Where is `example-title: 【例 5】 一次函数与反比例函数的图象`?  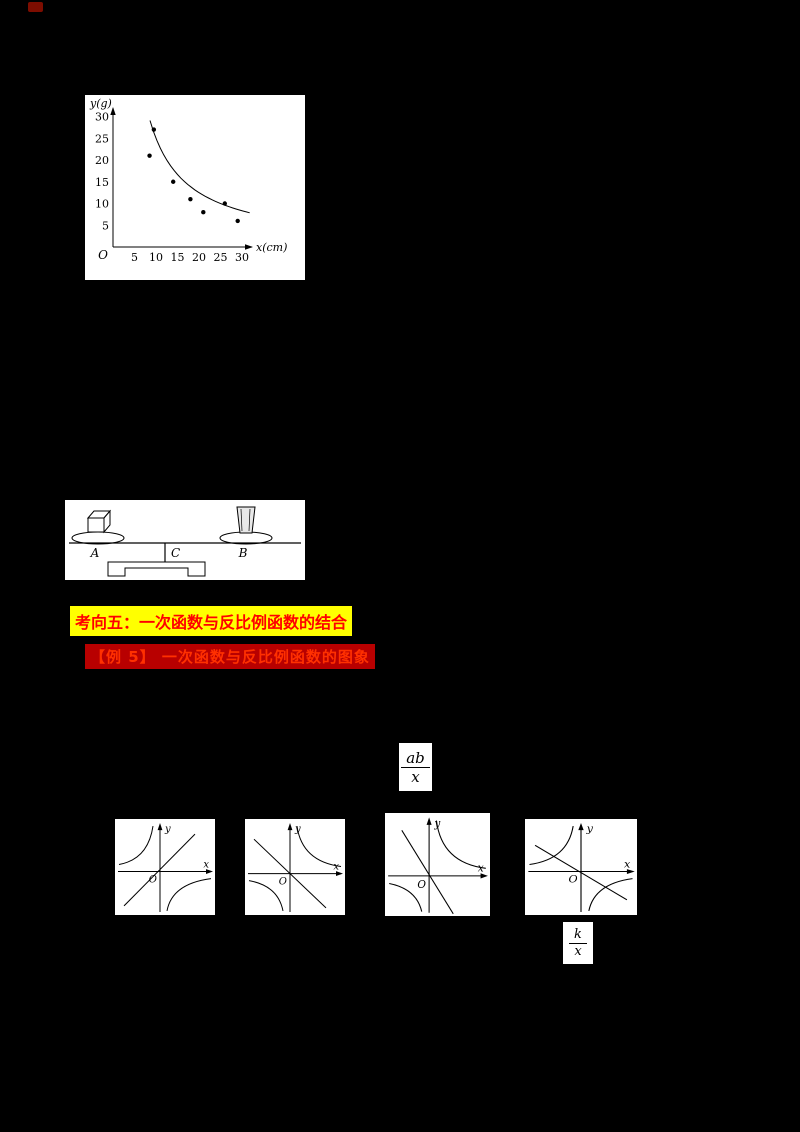
example-title: 【例 5】 一次函数与反比例函数的图象 is located at coordinates (230, 656).